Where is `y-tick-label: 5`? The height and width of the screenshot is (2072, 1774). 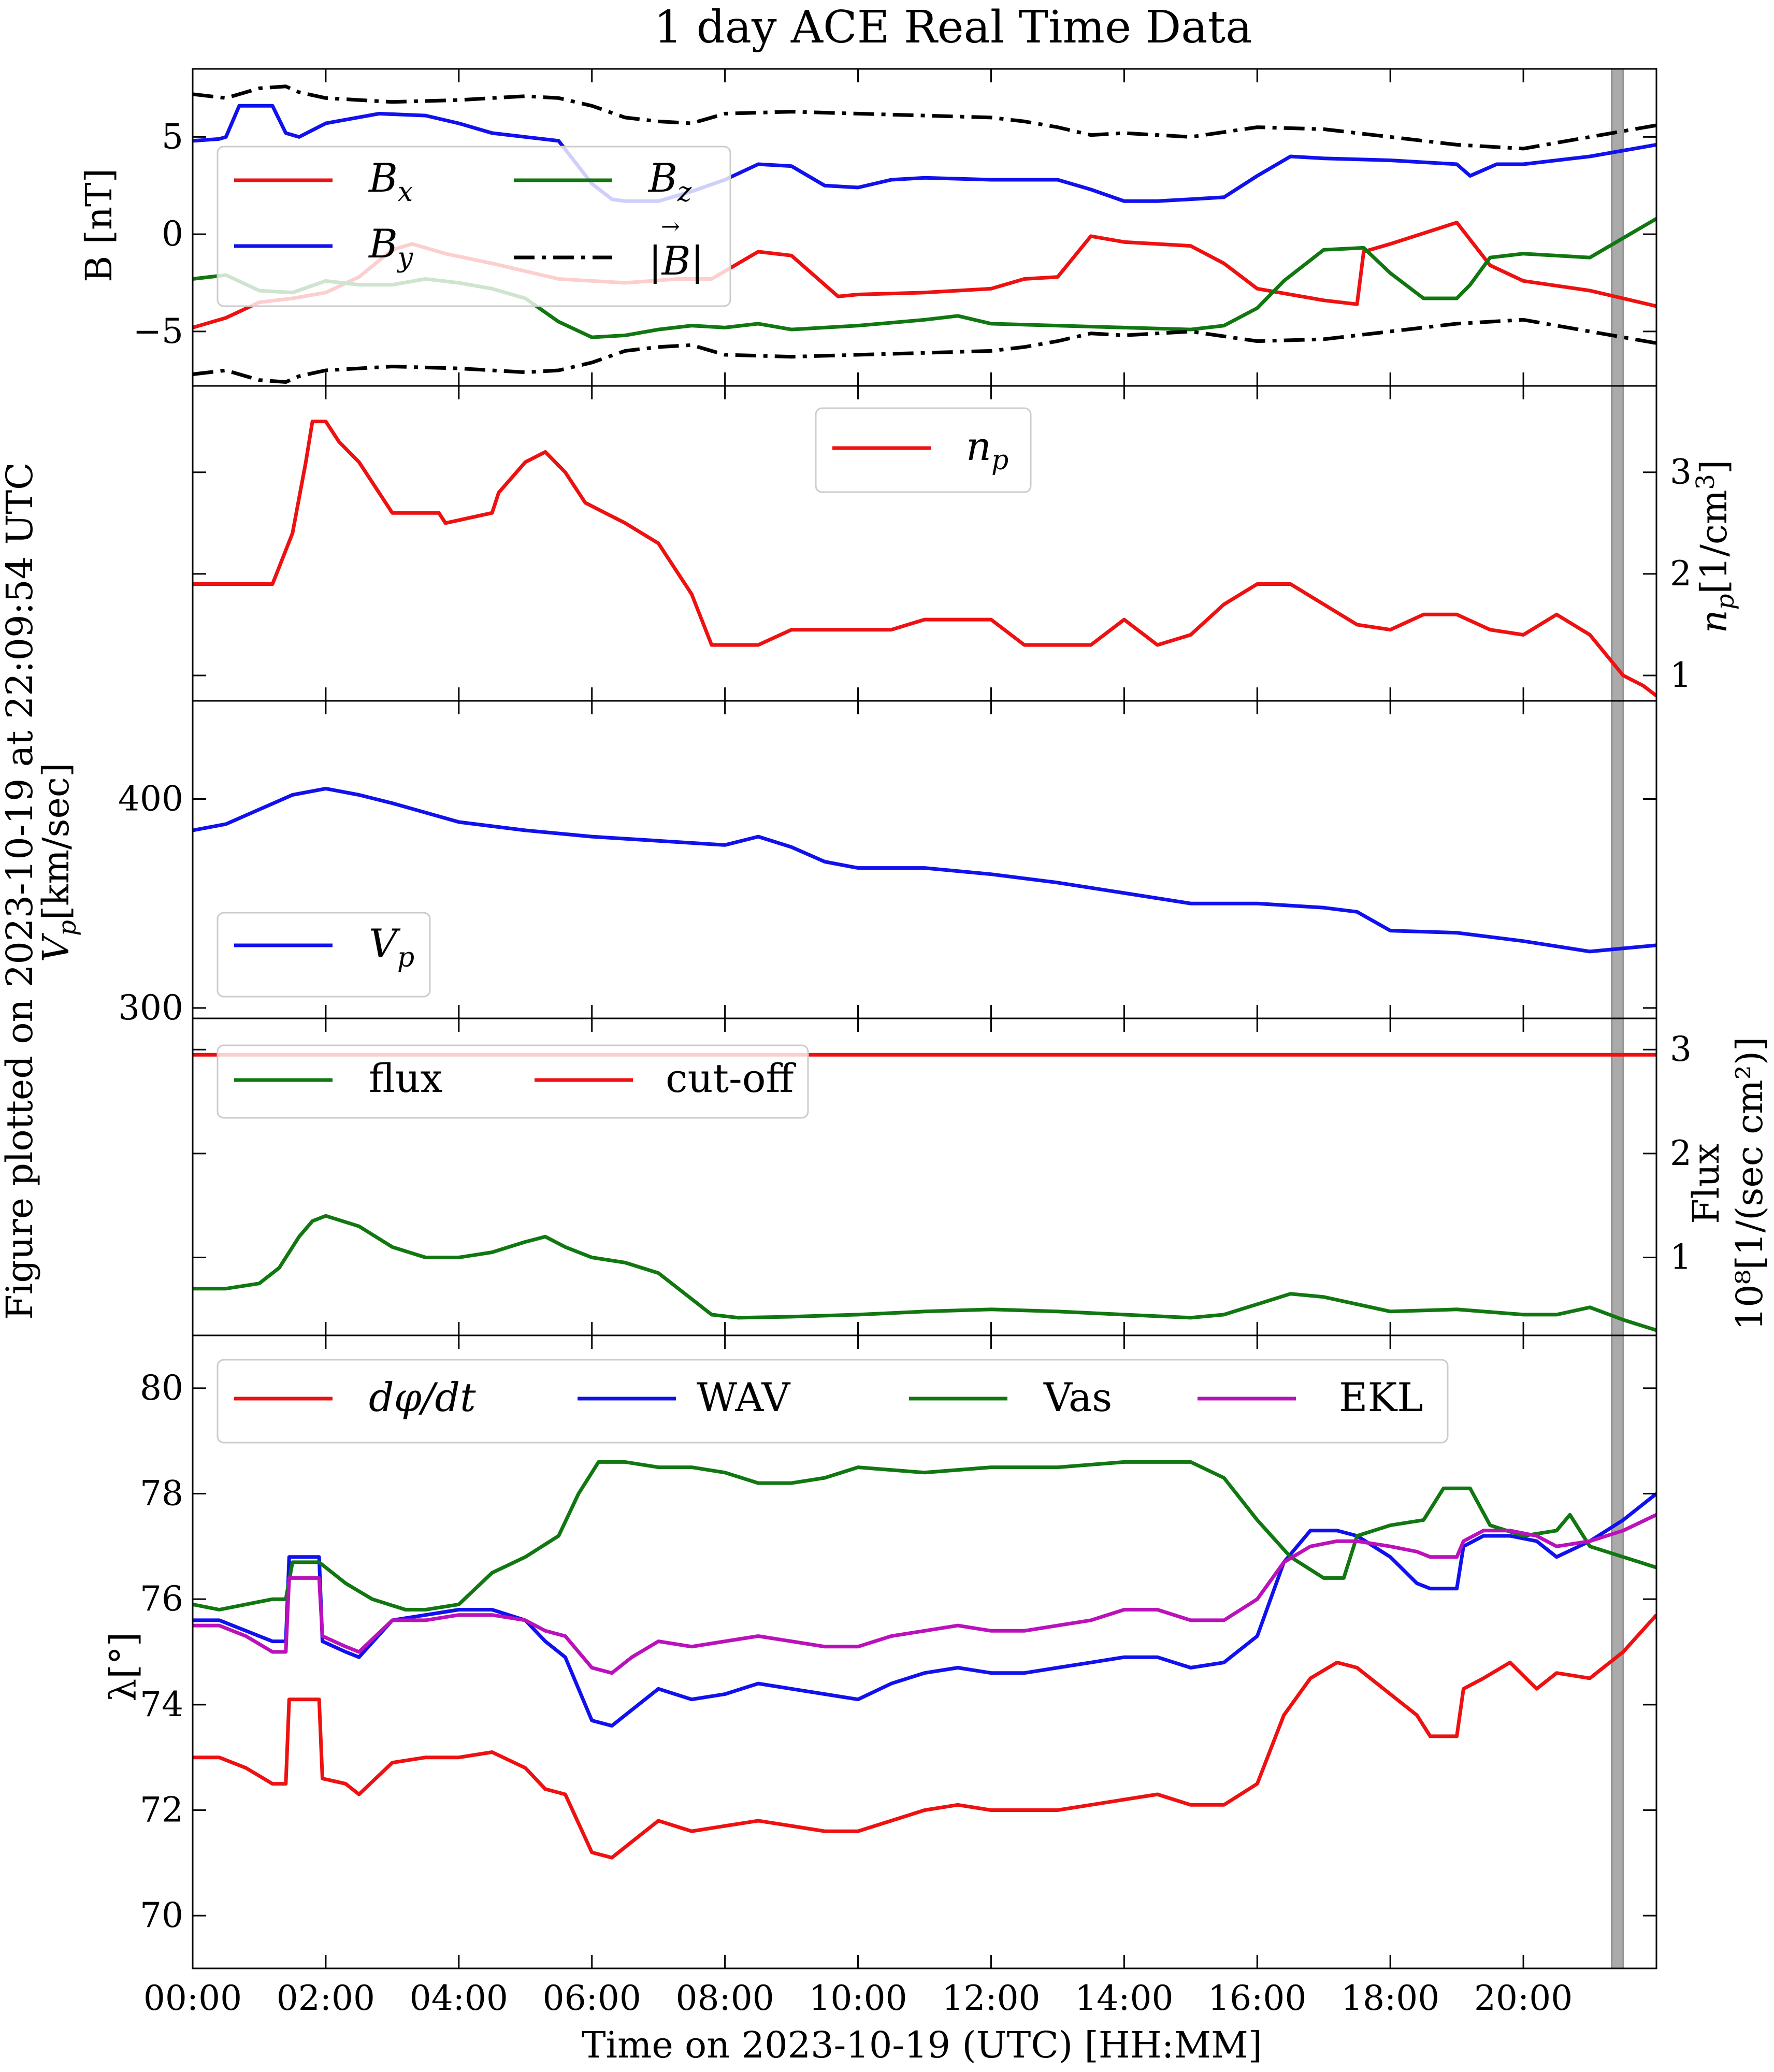 y-tick-label: 5 is located at coordinates (172, 136).